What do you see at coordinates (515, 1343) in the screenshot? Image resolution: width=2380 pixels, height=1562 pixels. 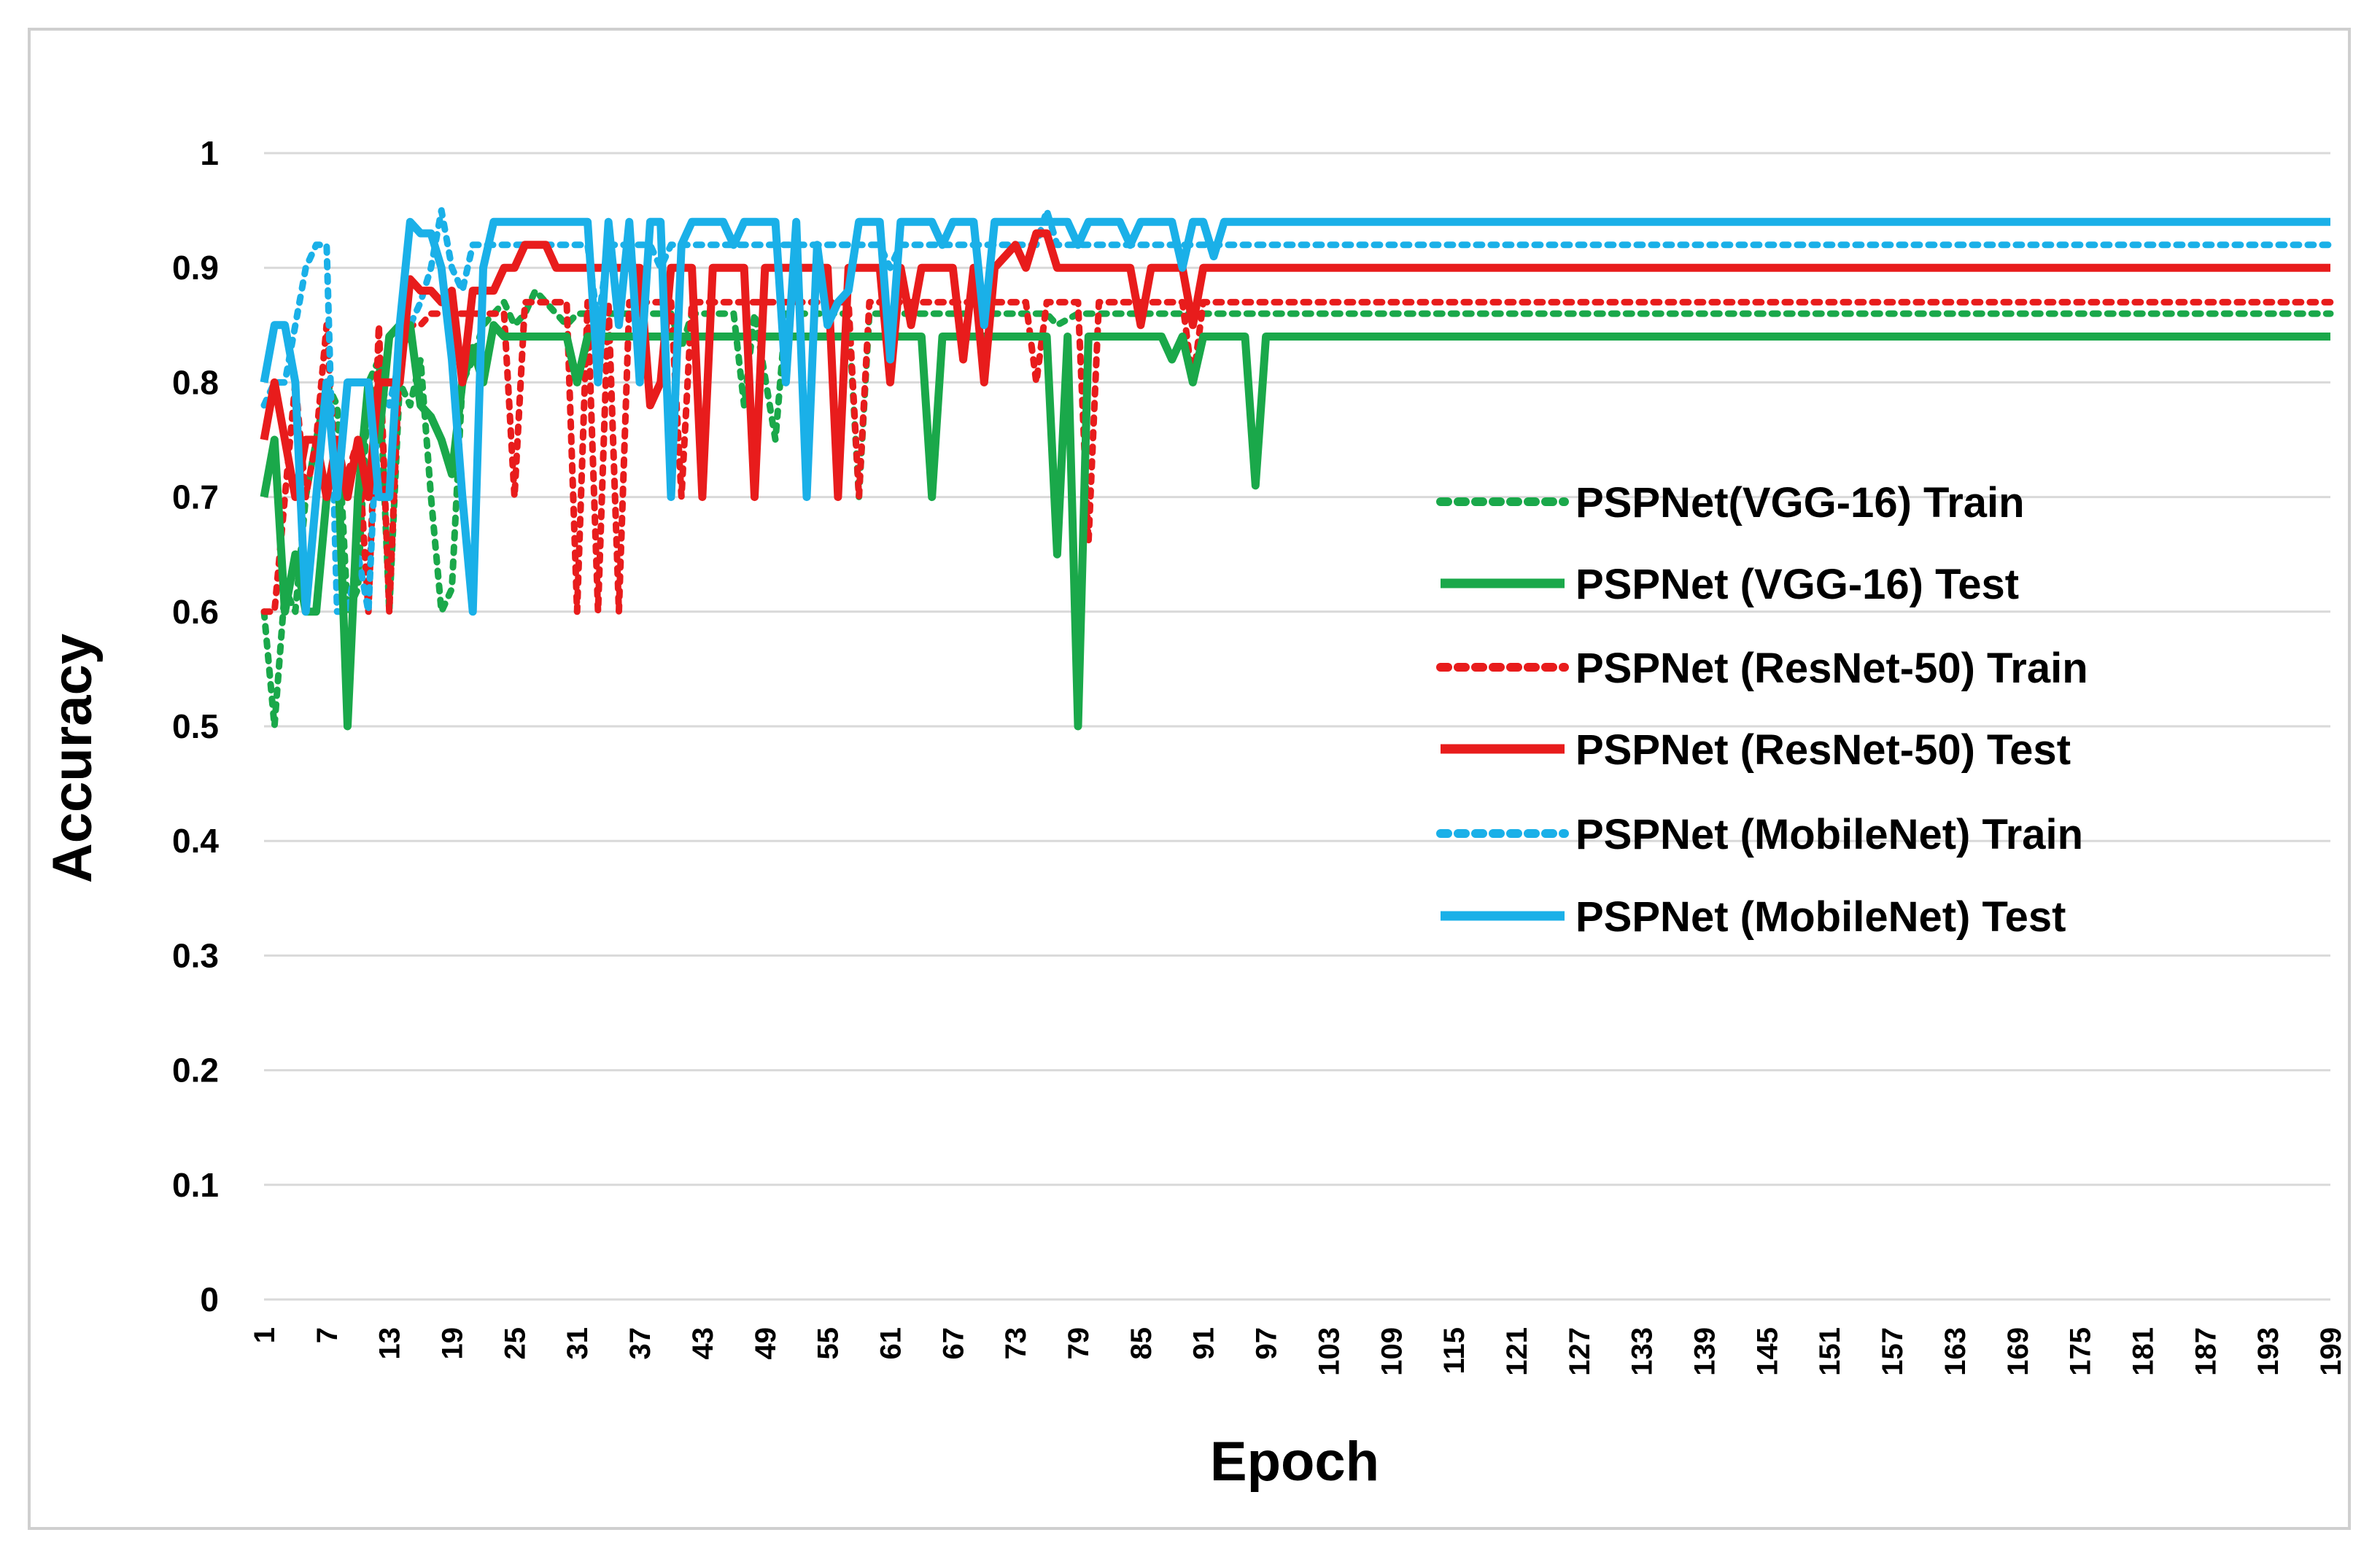 I see `x-tick-label: 25` at bounding box center [515, 1343].